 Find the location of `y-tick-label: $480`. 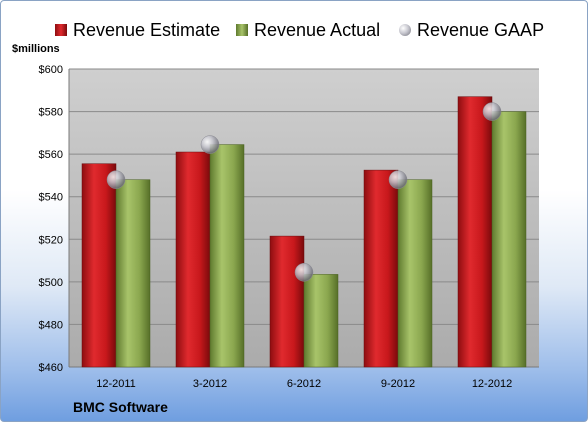

y-tick-label: $480 is located at coordinates (51, 325).